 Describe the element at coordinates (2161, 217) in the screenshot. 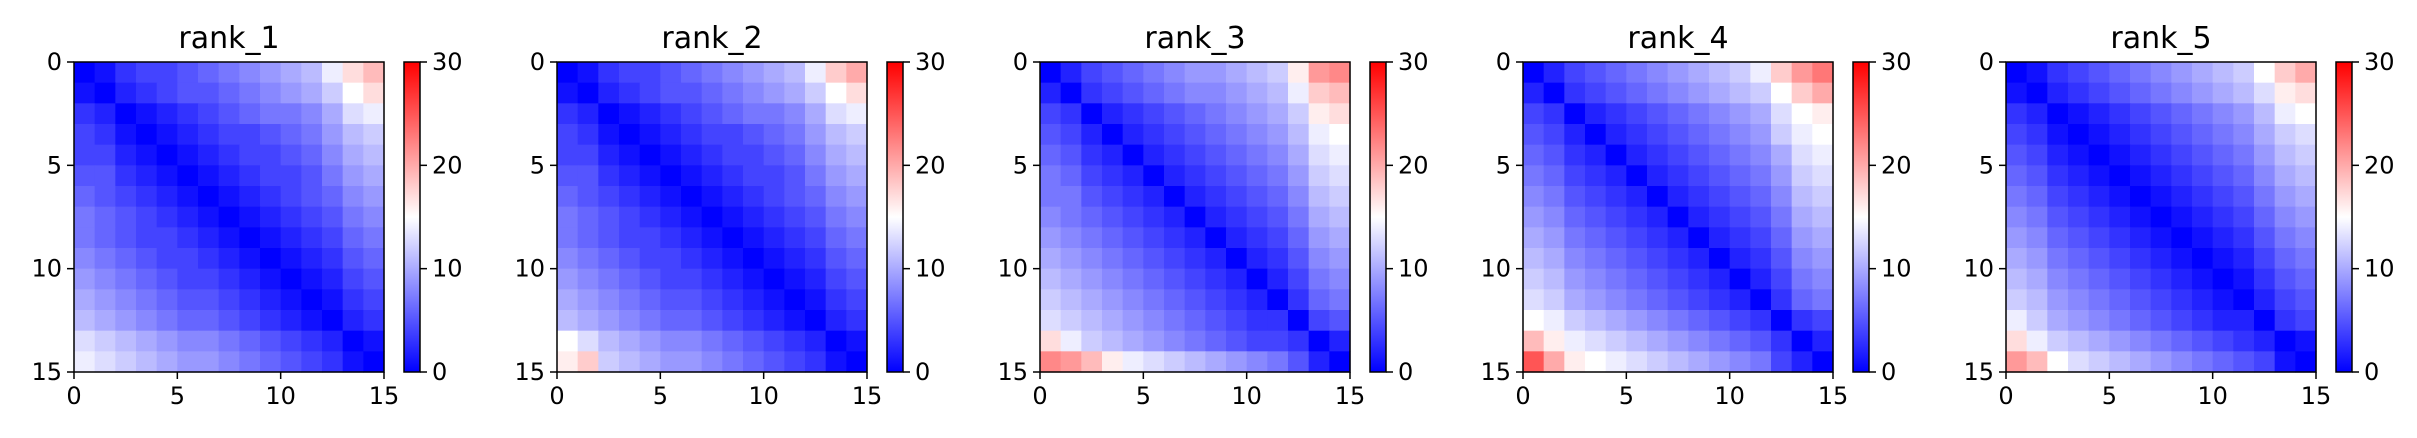

I see `plot-frame` at that location.